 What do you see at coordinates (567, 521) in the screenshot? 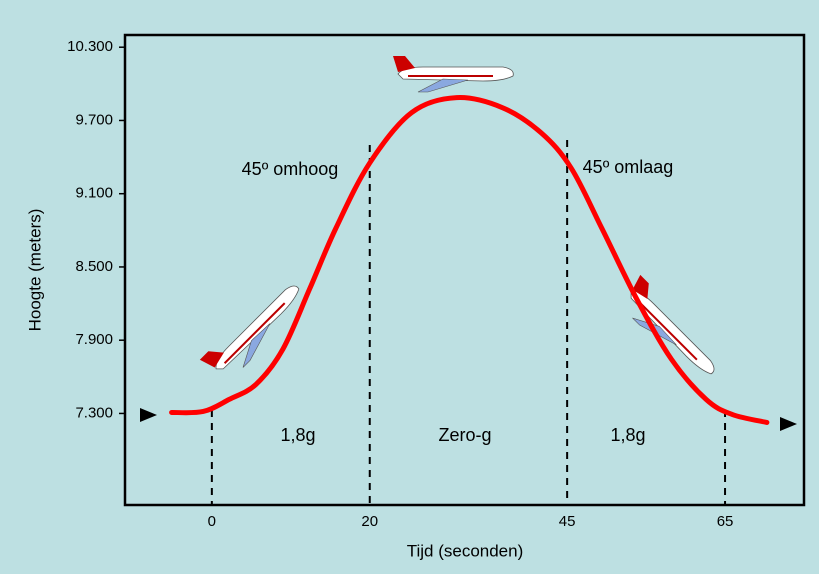
I see `x-tick-label: 45` at bounding box center [567, 521].